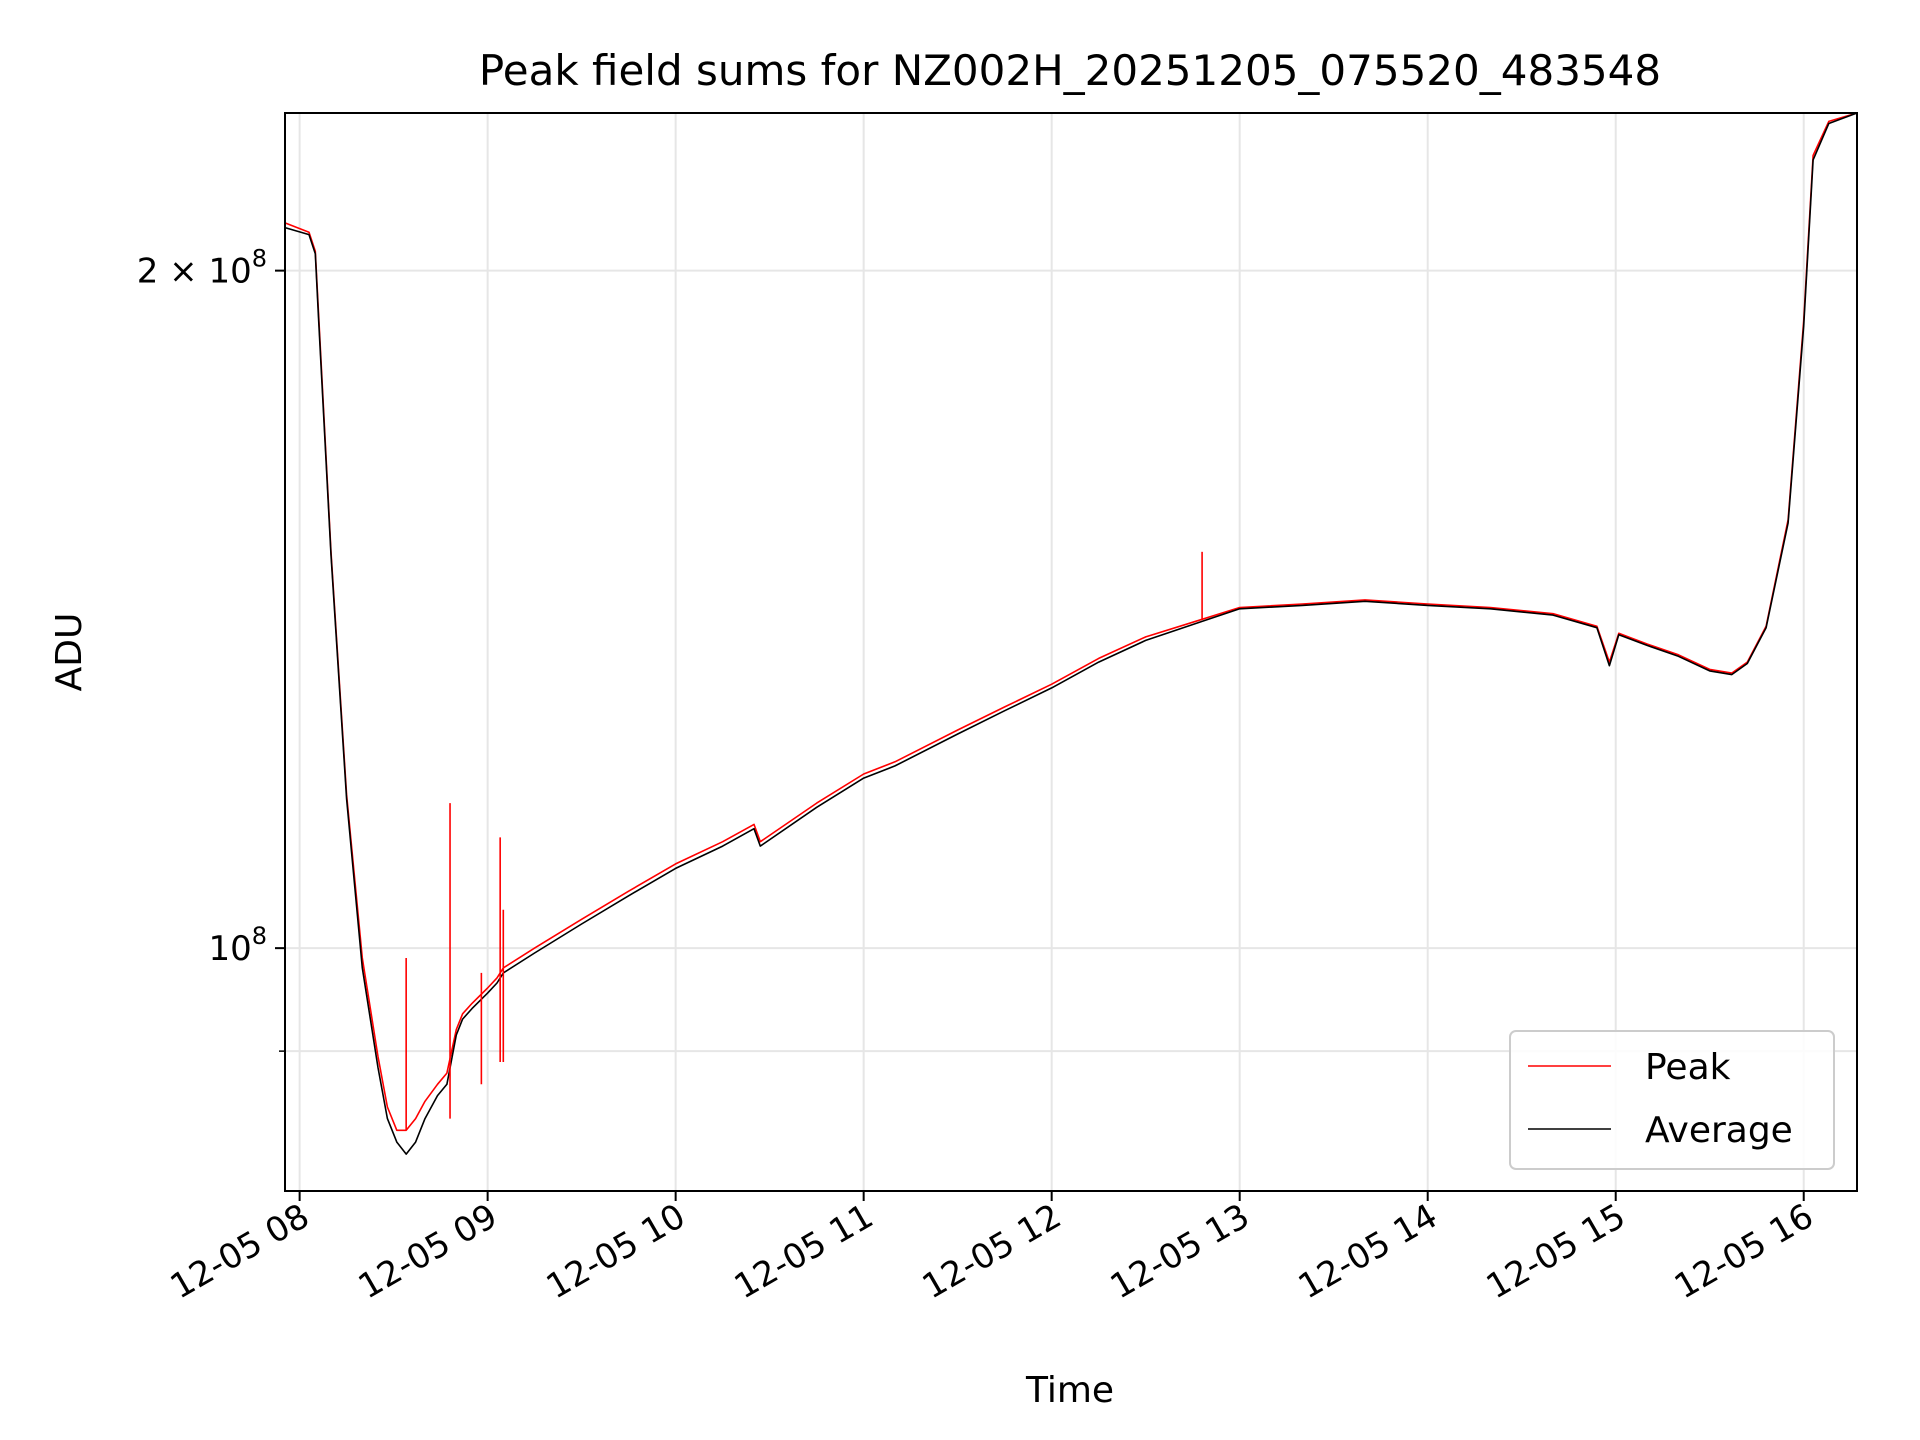 The height and width of the screenshot is (1440, 1920). I want to click on y-axis-label: ADU, so click(69, 652).